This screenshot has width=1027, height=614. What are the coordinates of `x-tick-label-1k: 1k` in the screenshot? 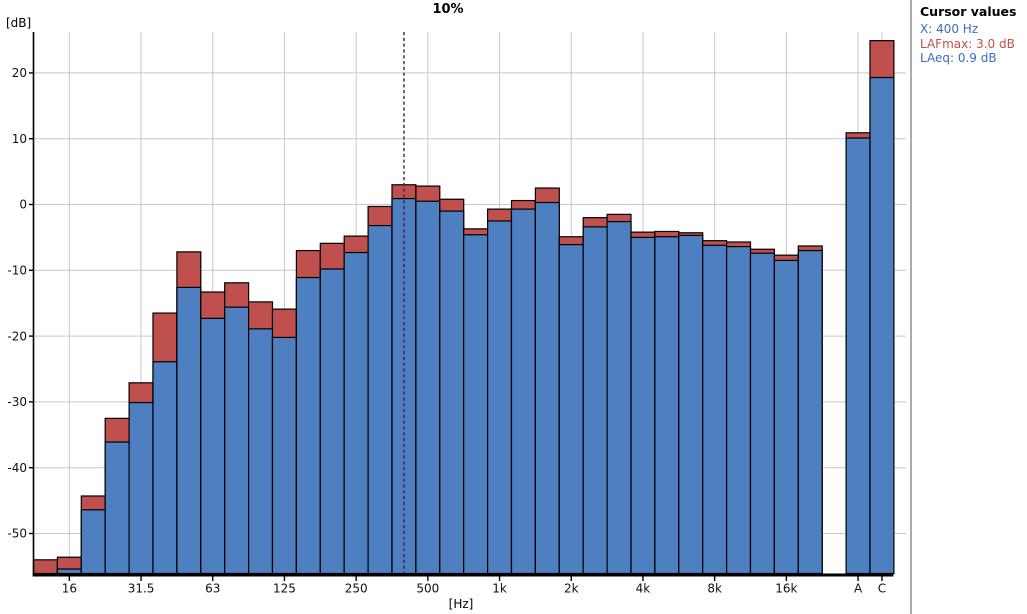 It's located at (499, 589).